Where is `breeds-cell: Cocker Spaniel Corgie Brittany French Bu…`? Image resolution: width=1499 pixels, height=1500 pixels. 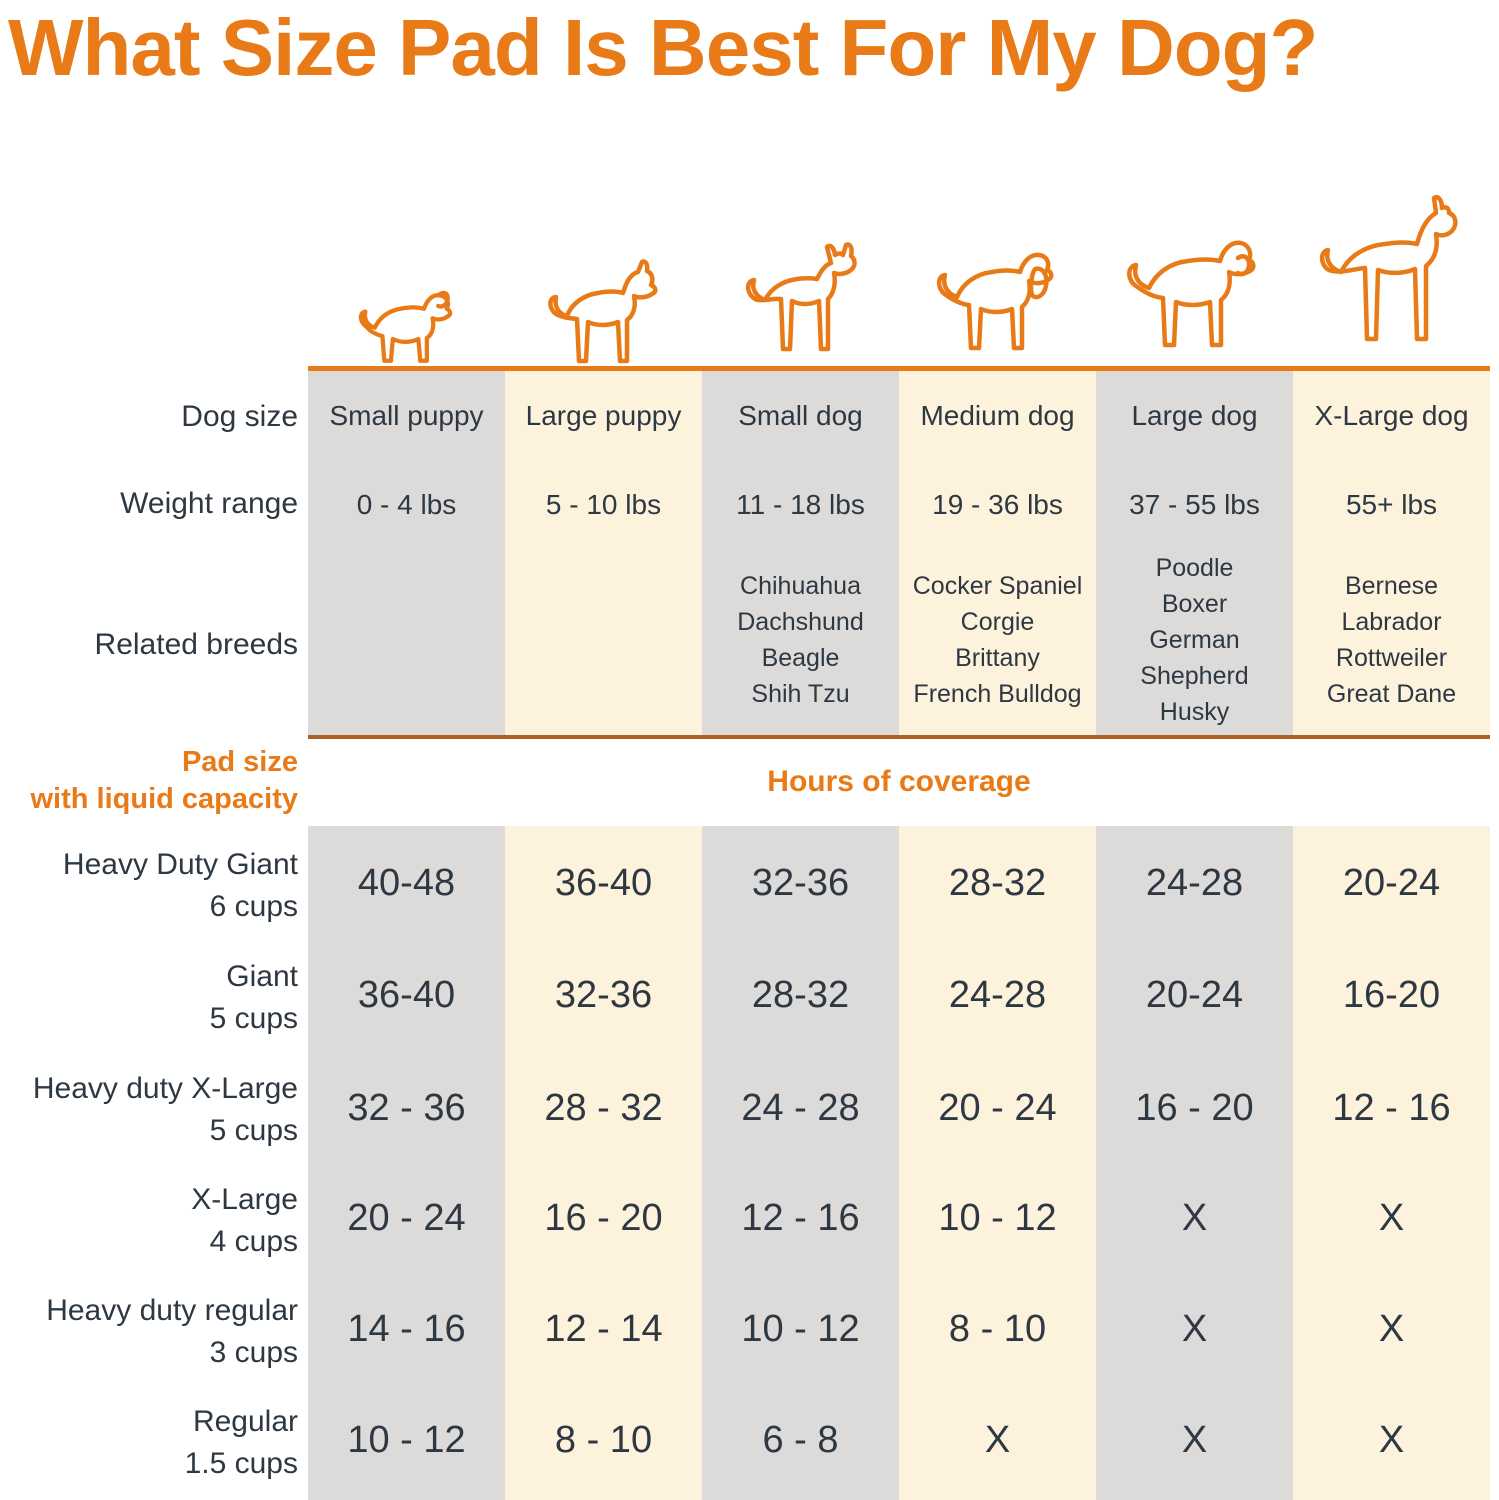
breeds-cell: Cocker Spaniel Corgie Brittany French Bu… is located at coordinates (997, 640).